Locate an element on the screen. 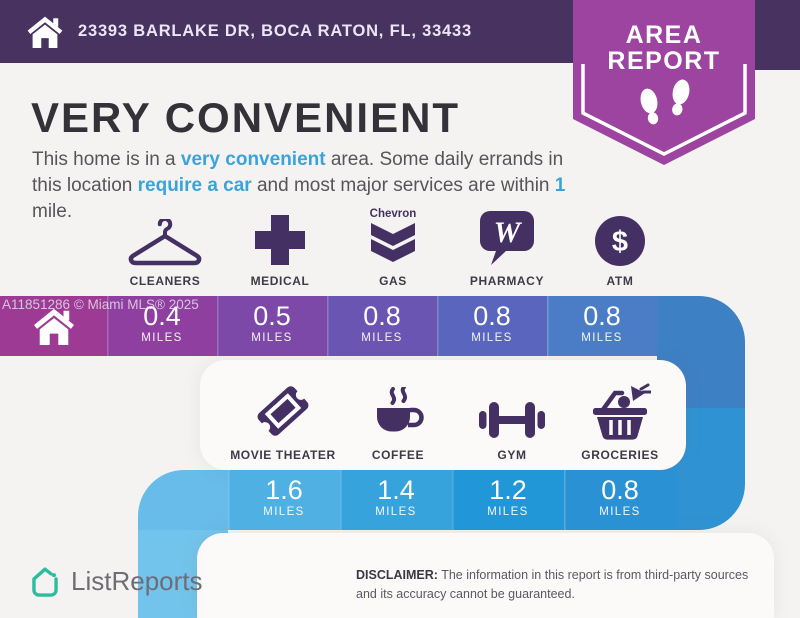  medical-cross-icon is located at coordinates (280, 240).